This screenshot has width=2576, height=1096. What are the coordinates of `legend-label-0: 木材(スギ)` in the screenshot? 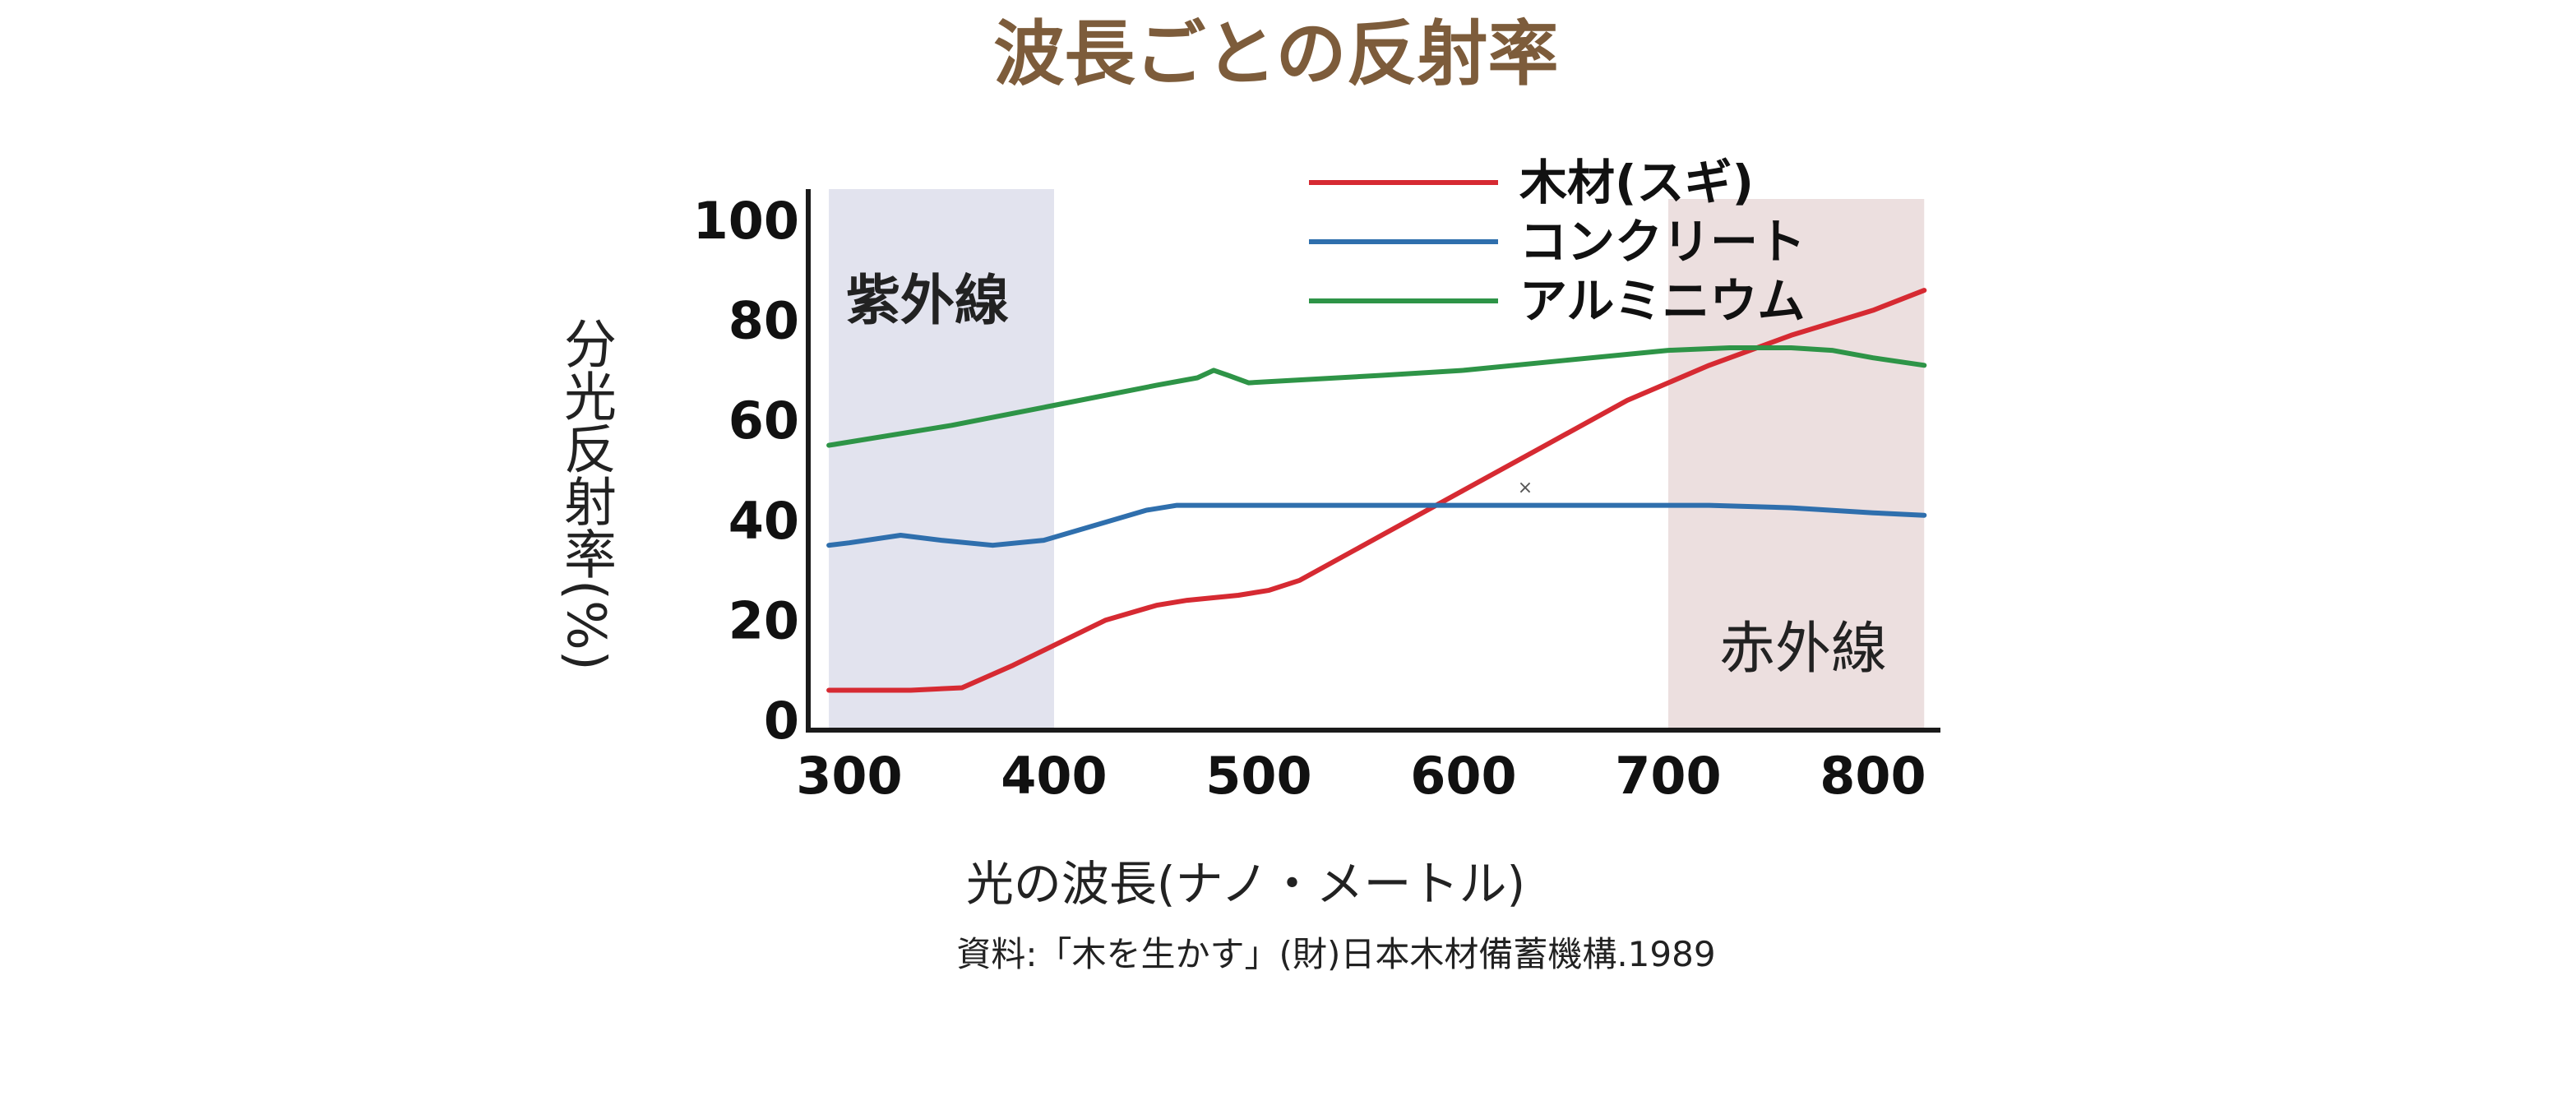 It's located at (1636, 183).